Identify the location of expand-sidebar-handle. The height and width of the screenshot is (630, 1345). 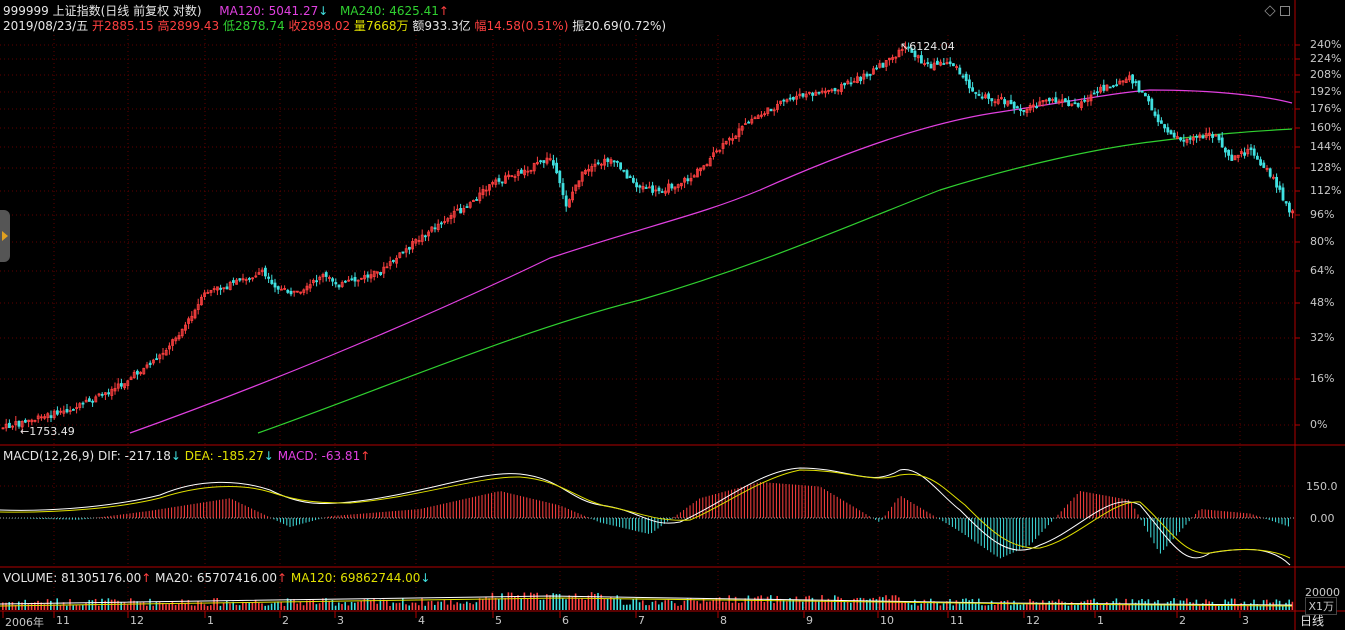
(5, 236).